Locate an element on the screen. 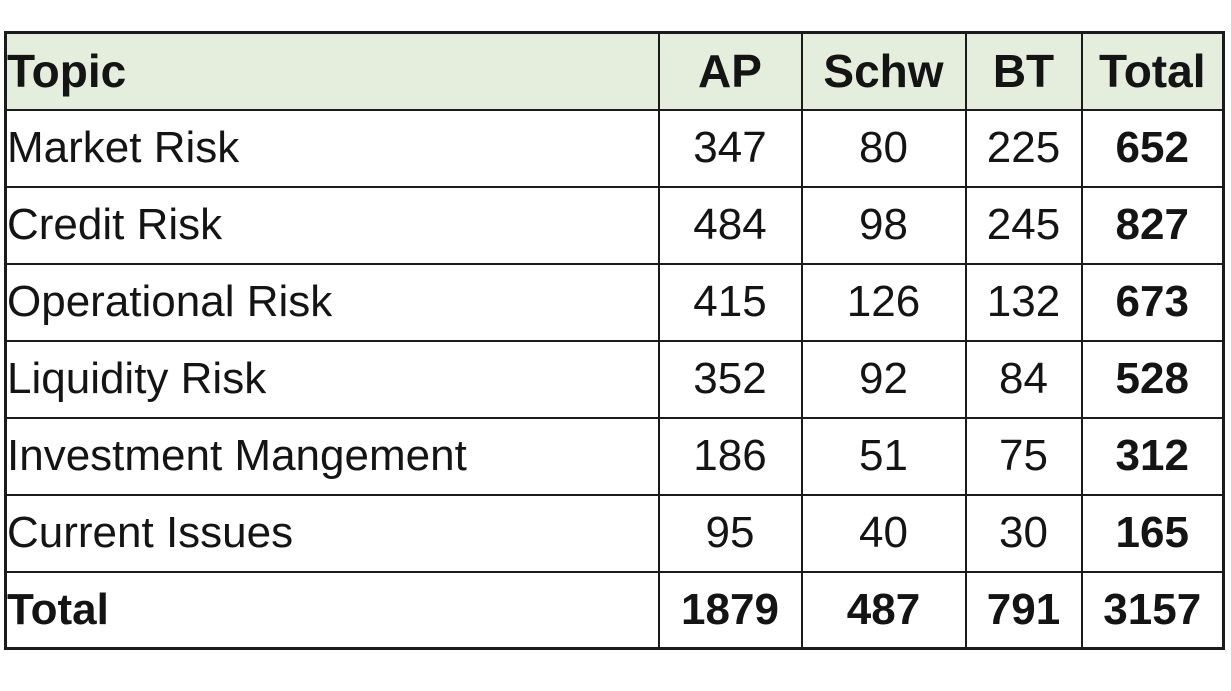 The image size is (1231, 691). topic-cell: Market Risk is located at coordinates (332, 148).